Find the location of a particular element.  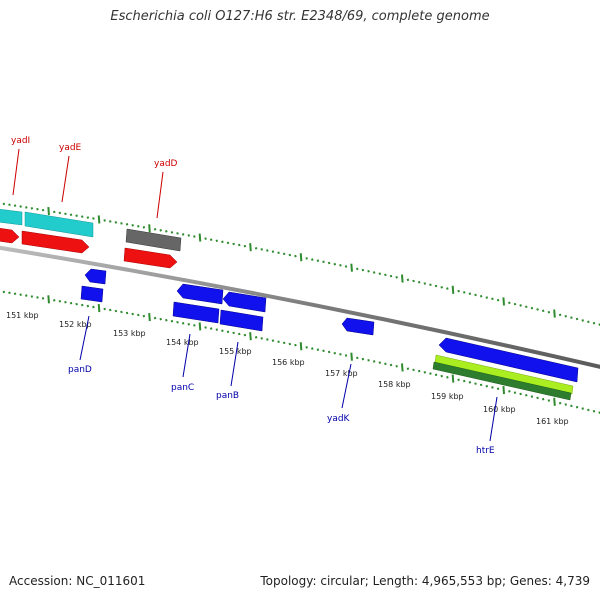

highlight-bar-dark is located at coordinates (502, 381).